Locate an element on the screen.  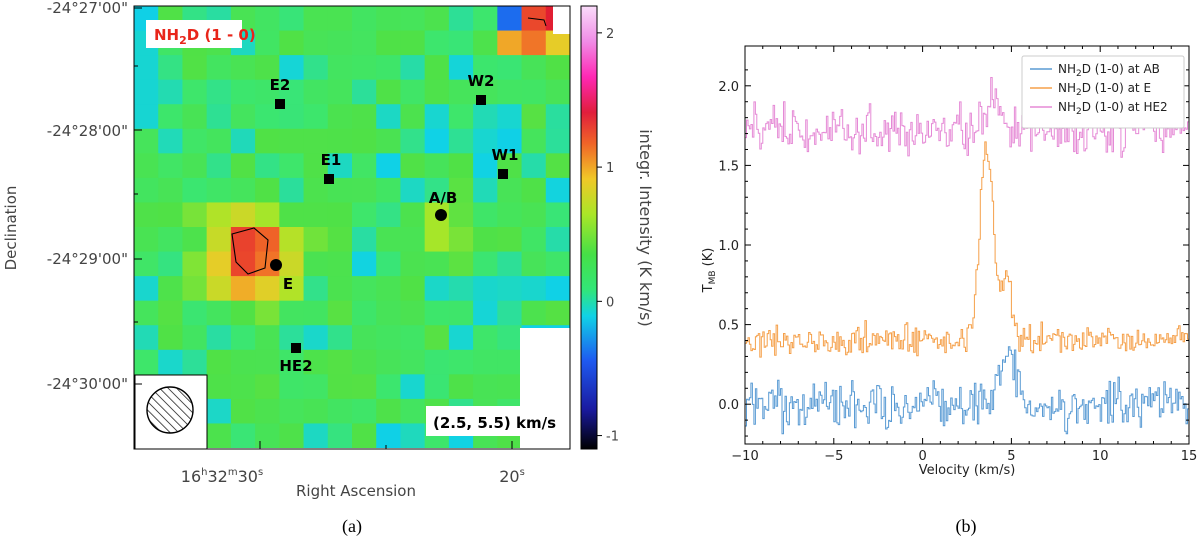
spectra-y-tick-label: 0.5 is located at coordinates (728, 326).